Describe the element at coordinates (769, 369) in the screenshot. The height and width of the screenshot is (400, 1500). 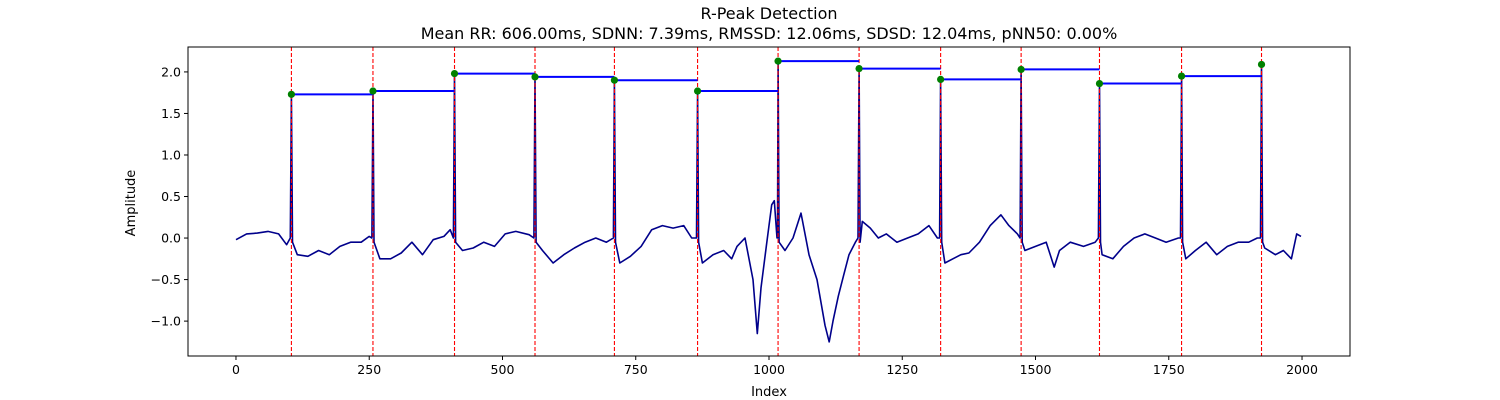
I see `x-tick-label-4: 1000` at that location.